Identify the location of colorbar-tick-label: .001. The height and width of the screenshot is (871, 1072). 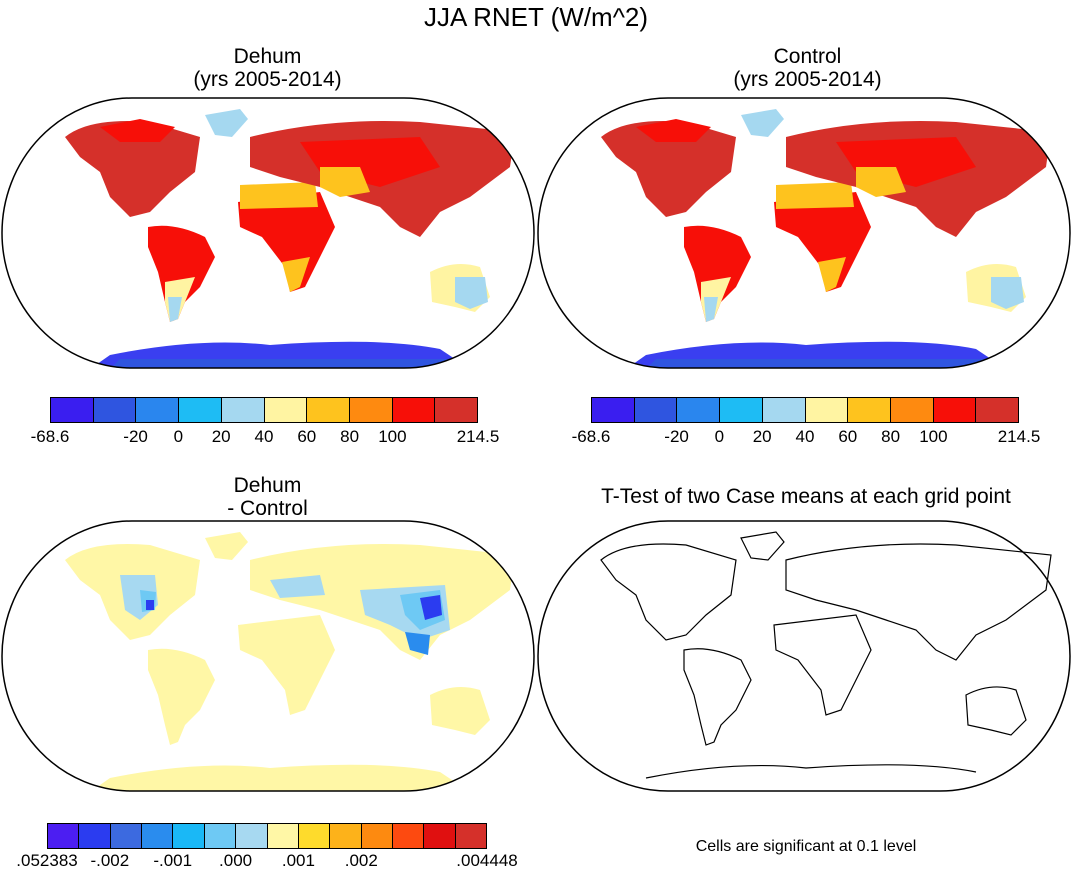
(298, 860).